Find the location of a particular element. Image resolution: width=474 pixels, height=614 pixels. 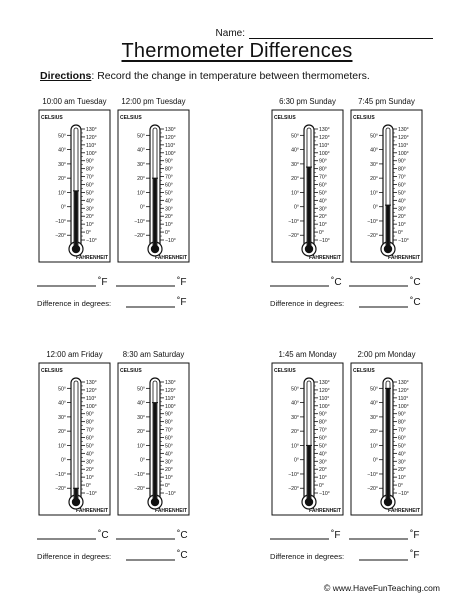

thermometer-time-label: 8:30 am Saturday is located at coordinates (154, 354).